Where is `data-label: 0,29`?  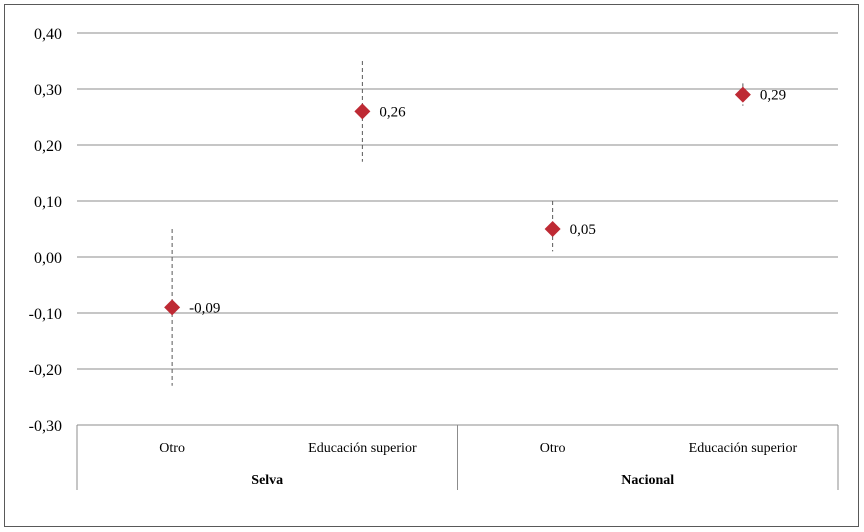 data-label: 0,29 is located at coordinates (773, 96).